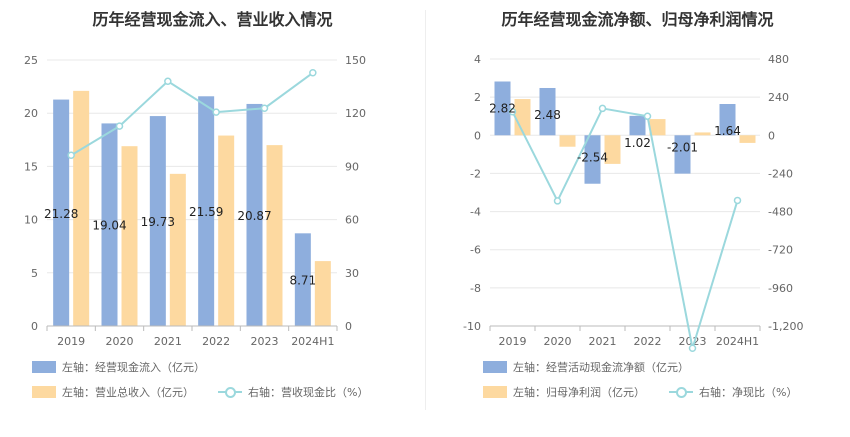 This screenshot has height=437, width=850. What do you see at coordinates (31, 166) in the screenshot?
I see `left-axis-tick: 15` at bounding box center [31, 166].